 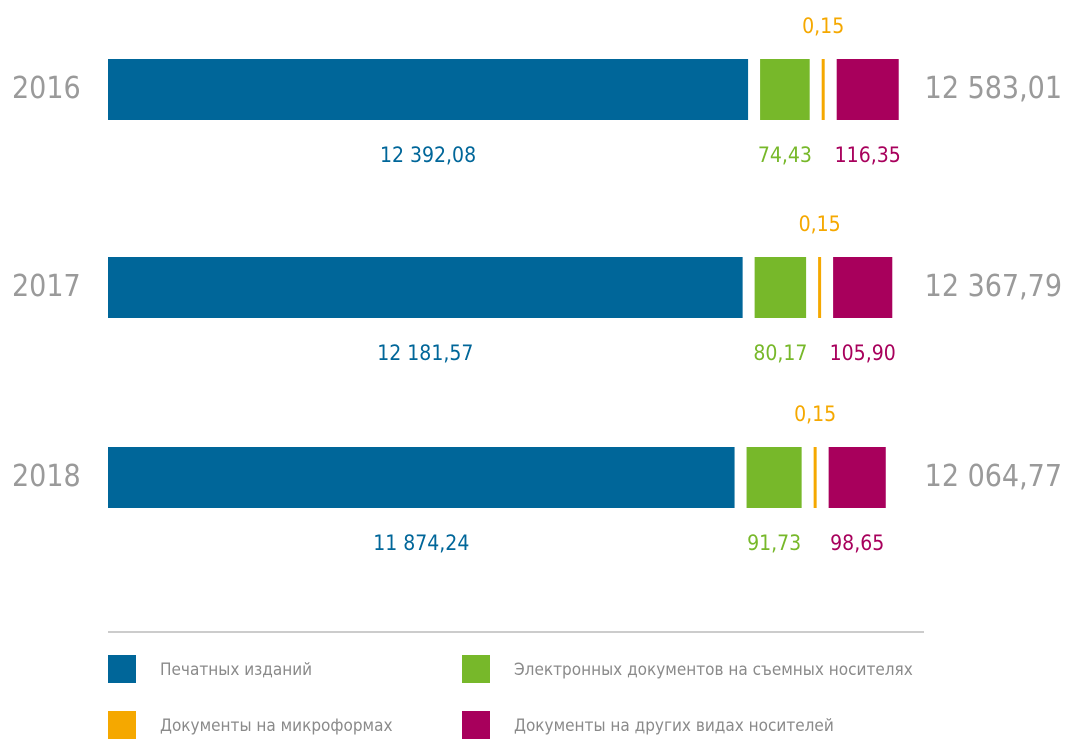 What do you see at coordinates (780, 353) in the screenshot?
I see `value-label: 80,17` at bounding box center [780, 353].